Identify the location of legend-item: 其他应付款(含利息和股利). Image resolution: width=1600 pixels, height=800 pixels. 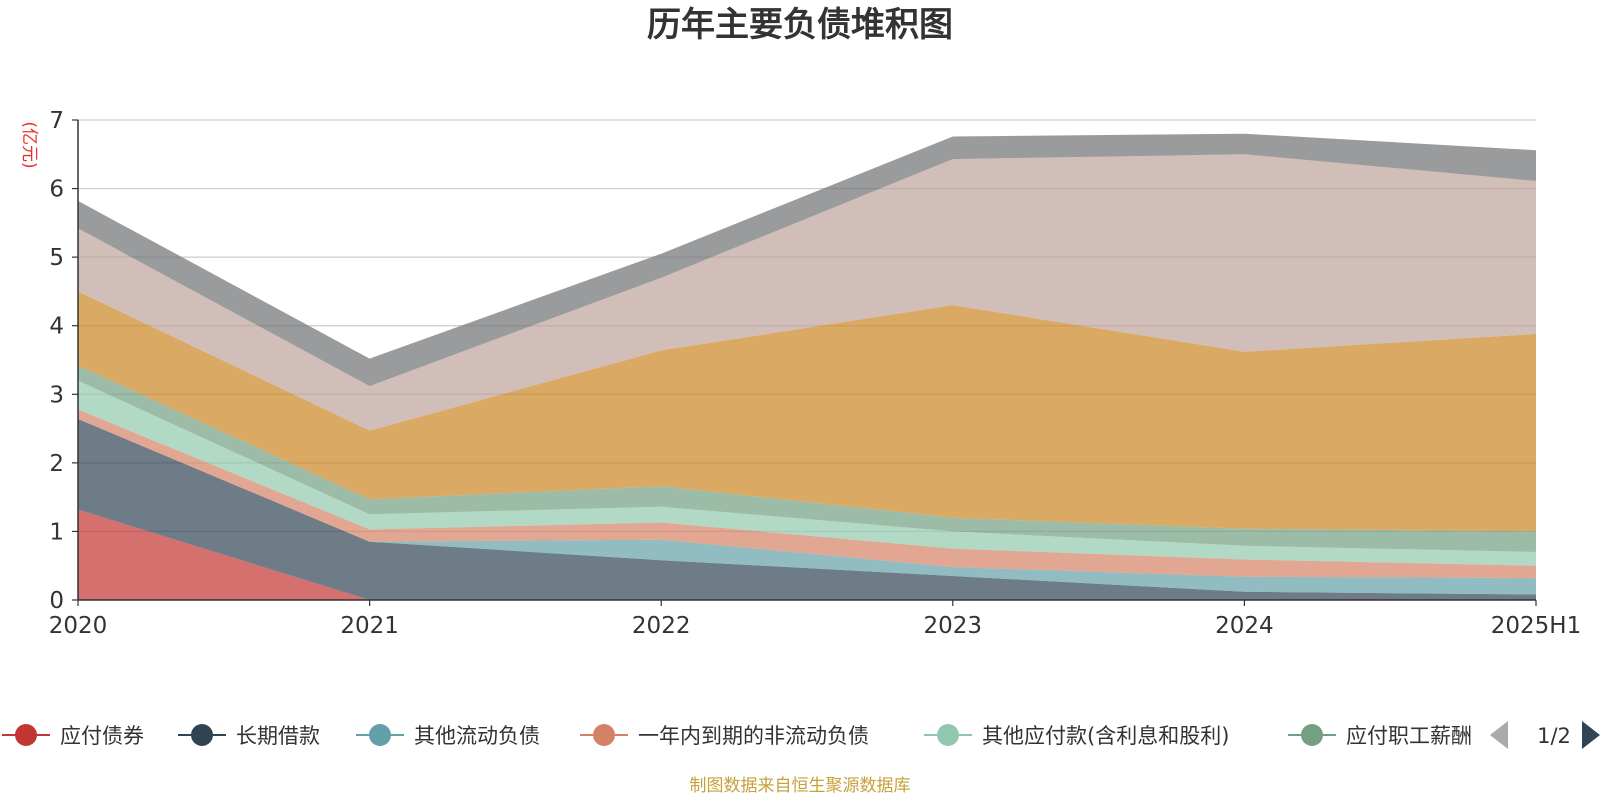
(1076, 736).